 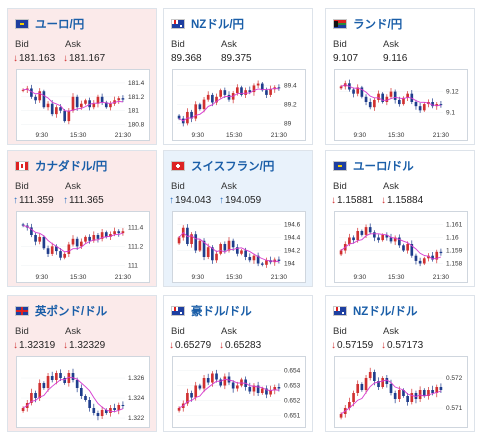 What do you see at coordinates (136, 378) in the screenshot?
I see `y-tick-label: 1.326` at bounding box center [136, 378].